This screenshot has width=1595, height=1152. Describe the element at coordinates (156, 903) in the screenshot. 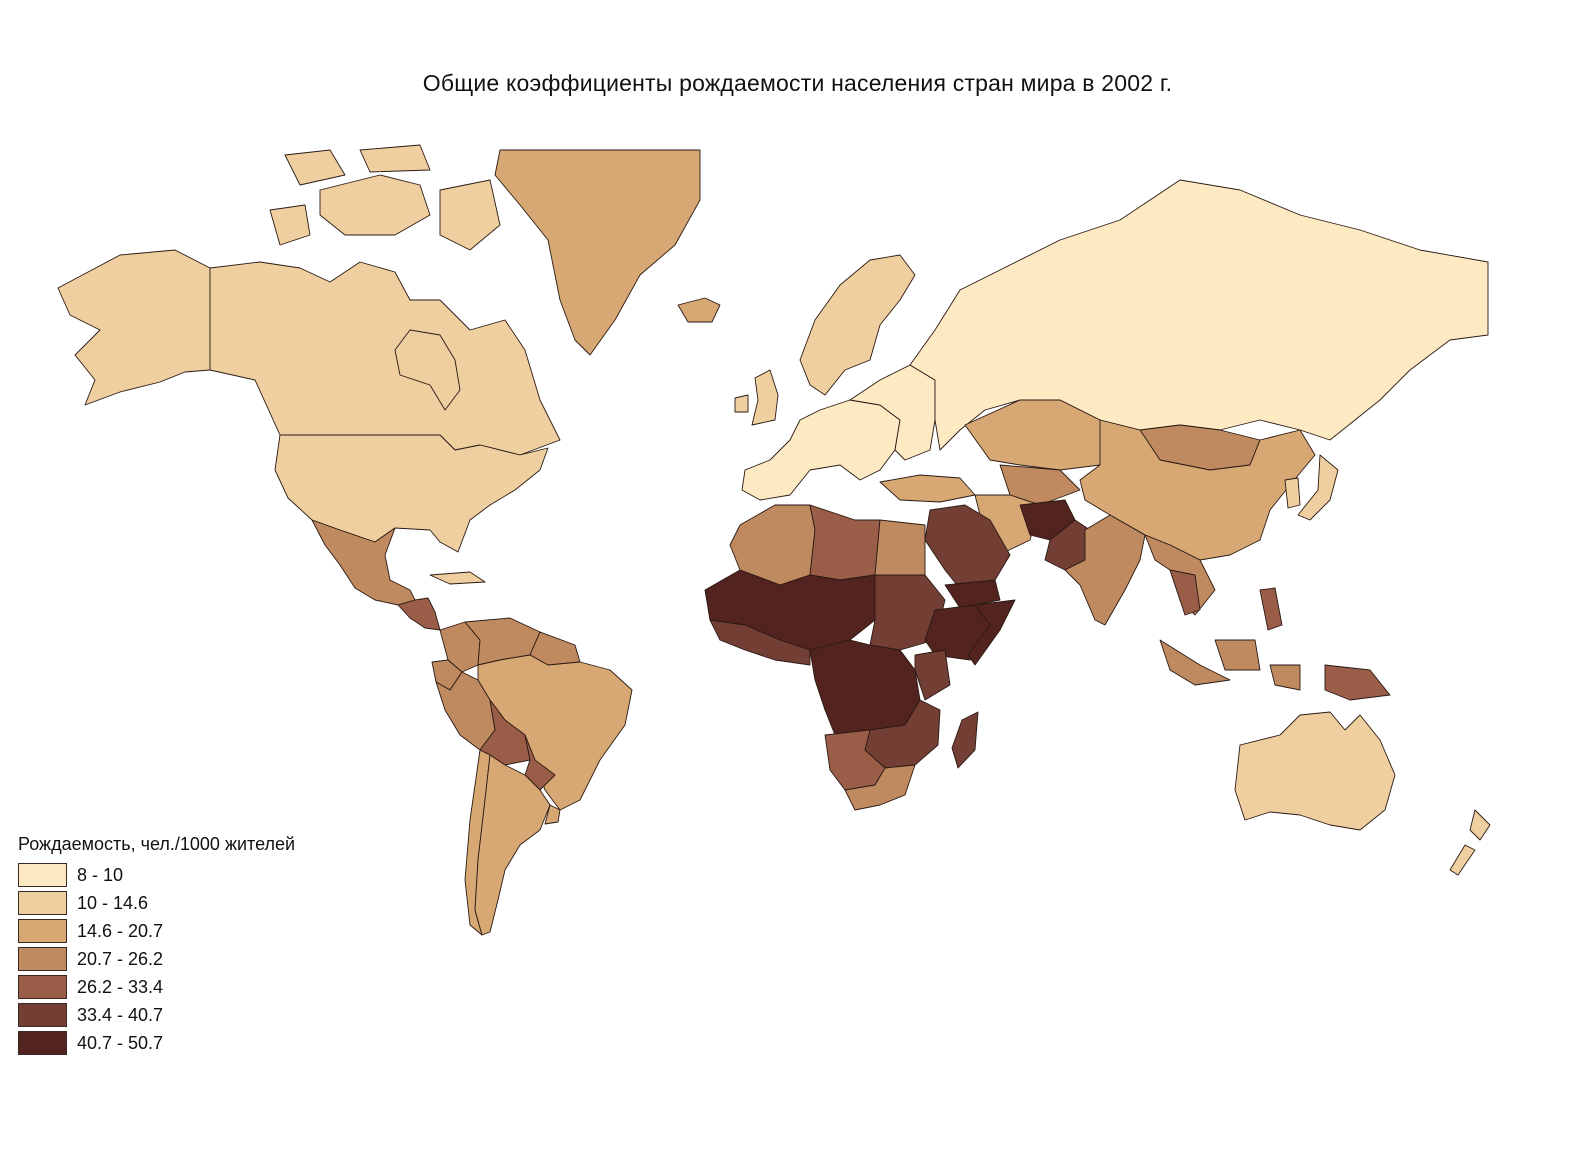

I see `legend-row: 10 - 14.6` at that location.